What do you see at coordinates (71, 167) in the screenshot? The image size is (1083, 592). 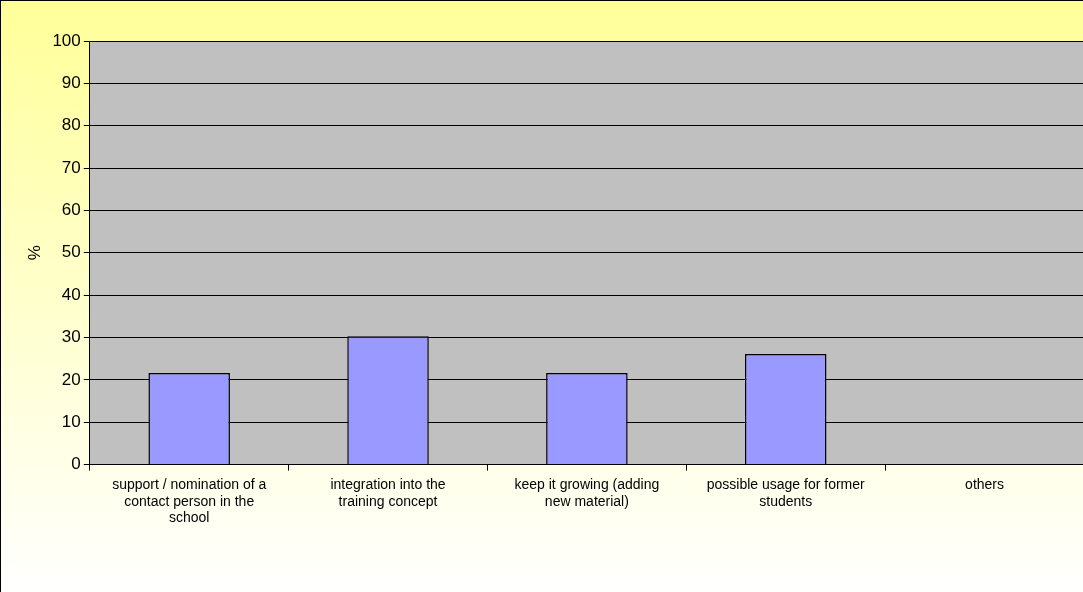 I see `y-tick-label: 70` at bounding box center [71, 167].